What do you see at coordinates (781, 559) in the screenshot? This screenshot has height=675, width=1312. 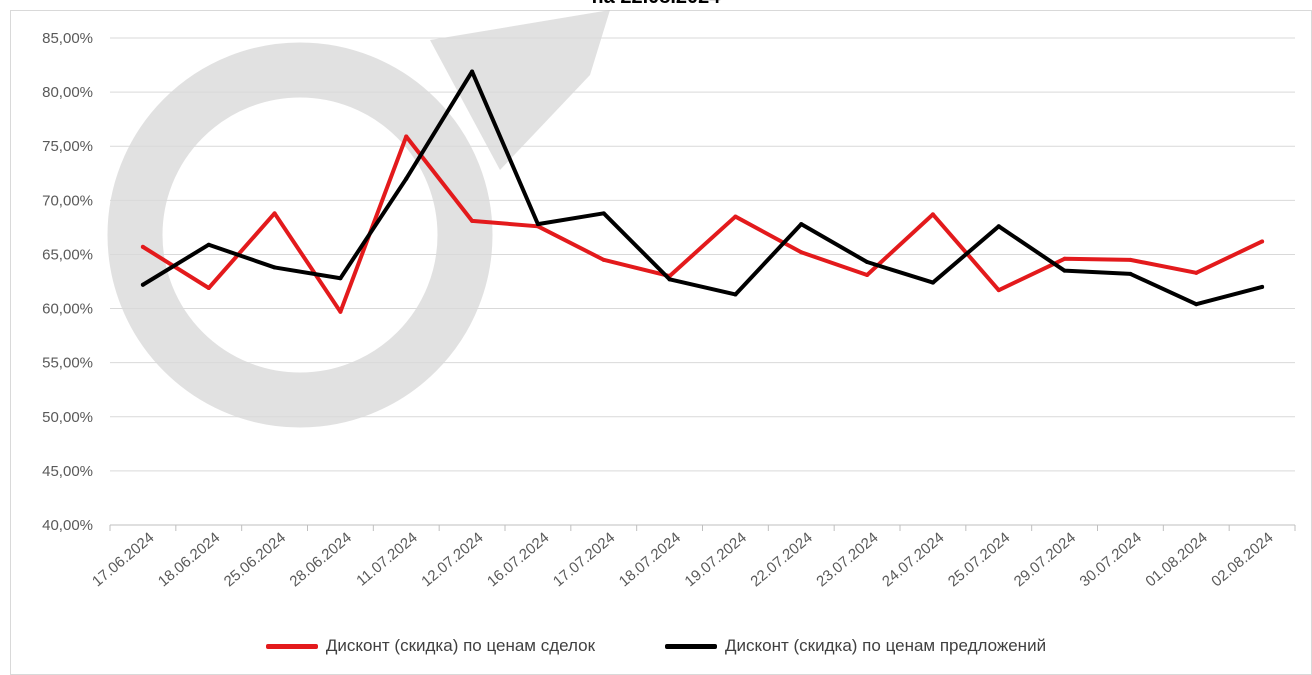 I see `x-tick-label: 22.07.2024` at bounding box center [781, 559].